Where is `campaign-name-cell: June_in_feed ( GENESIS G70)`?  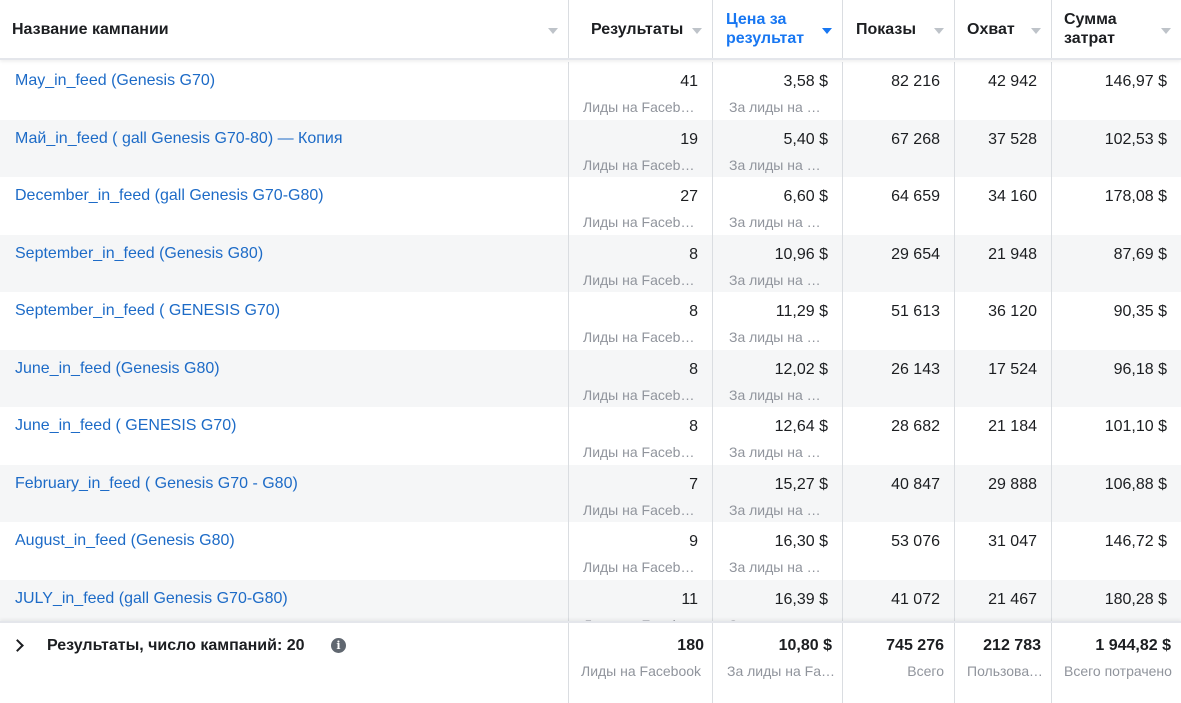 campaign-name-cell: June_in_feed ( GENESIS G70) is located at coordinates (284, 436).